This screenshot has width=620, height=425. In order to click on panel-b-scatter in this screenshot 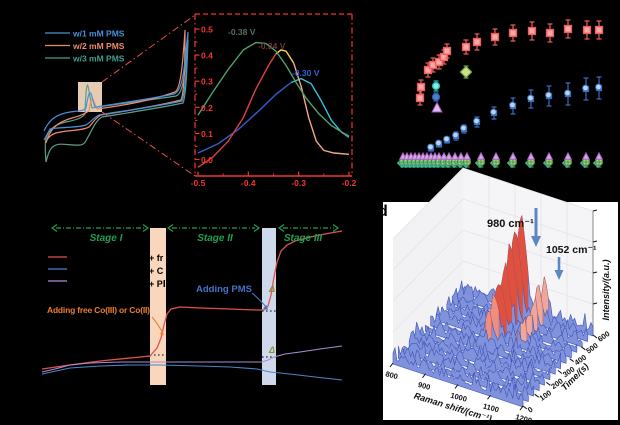, I will do `click(500, 94)`.